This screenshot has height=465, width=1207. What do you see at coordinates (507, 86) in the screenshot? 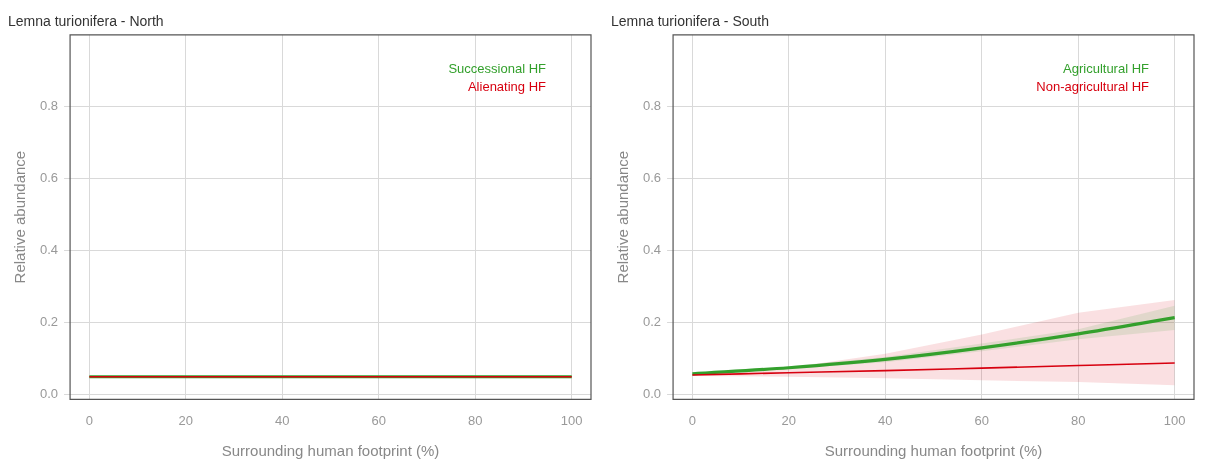
I see `text: Alienating HF` at bounding box center [507, 86].